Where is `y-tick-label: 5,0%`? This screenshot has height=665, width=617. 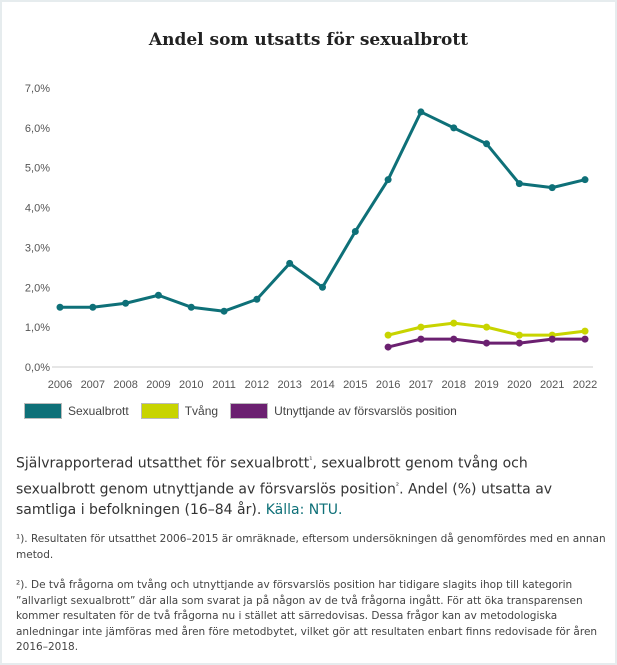 y-tick-label: 5,0% is located at coordinates (37, 169).